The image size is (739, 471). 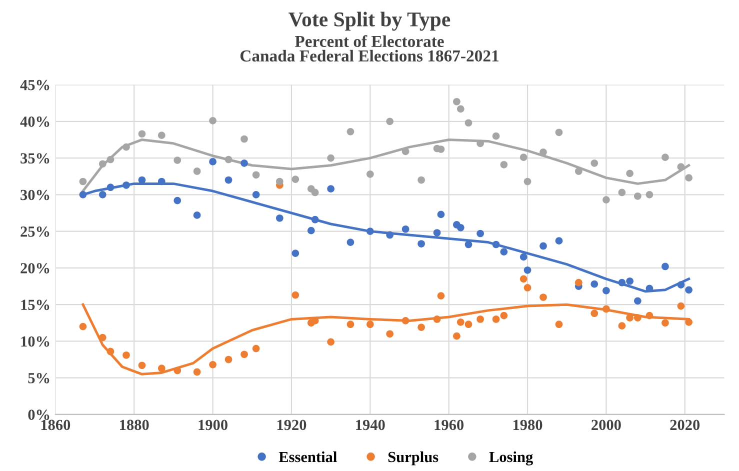 I want to click on x-tick-label: 1980, so click(x=527, y=425).